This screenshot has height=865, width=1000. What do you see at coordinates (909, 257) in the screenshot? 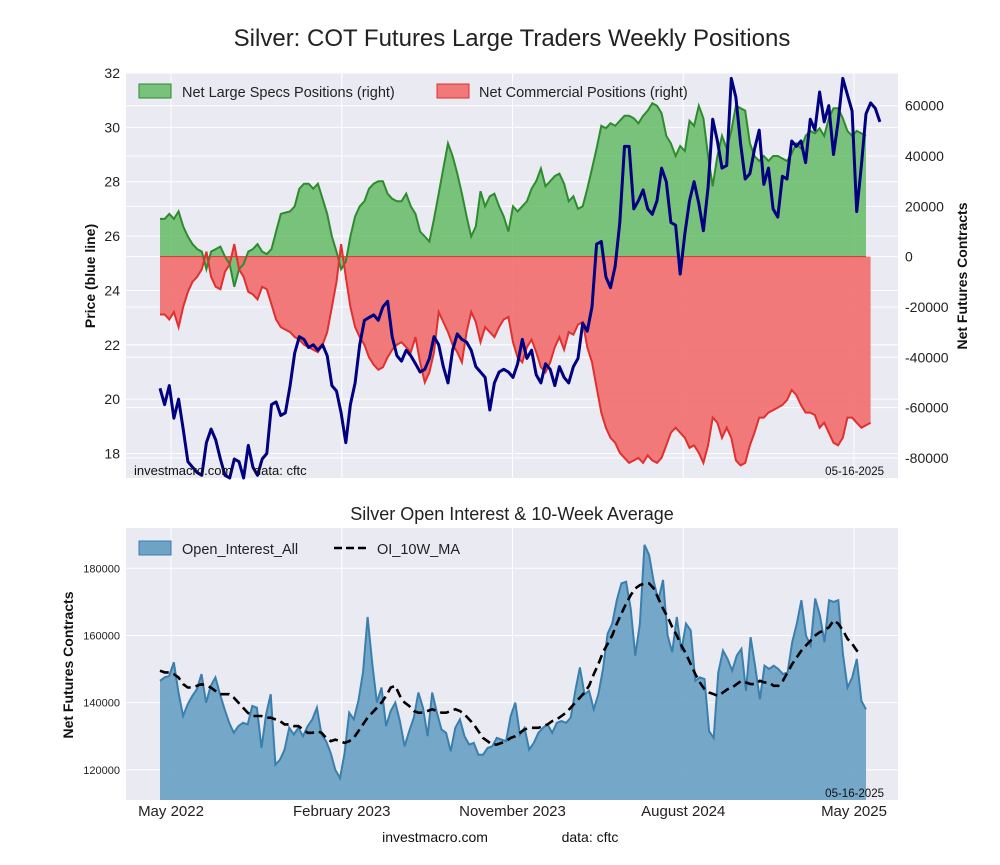
I see `net-tick-label: 0` at bounding box center [909, 257].